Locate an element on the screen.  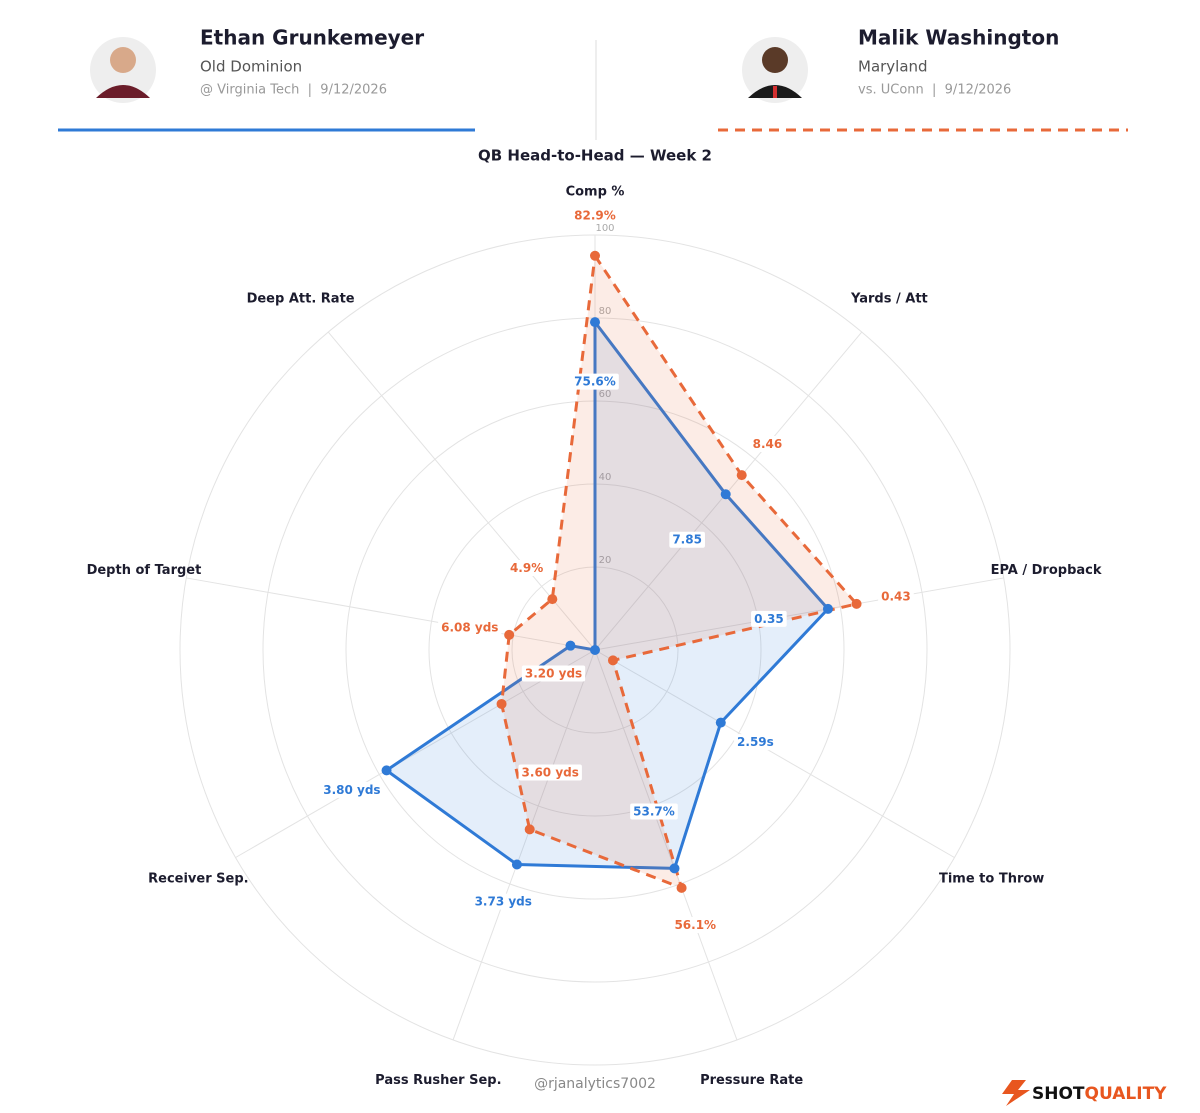
brand-logo: SHOTQUALITY is located at coordinates (1084, 1093).